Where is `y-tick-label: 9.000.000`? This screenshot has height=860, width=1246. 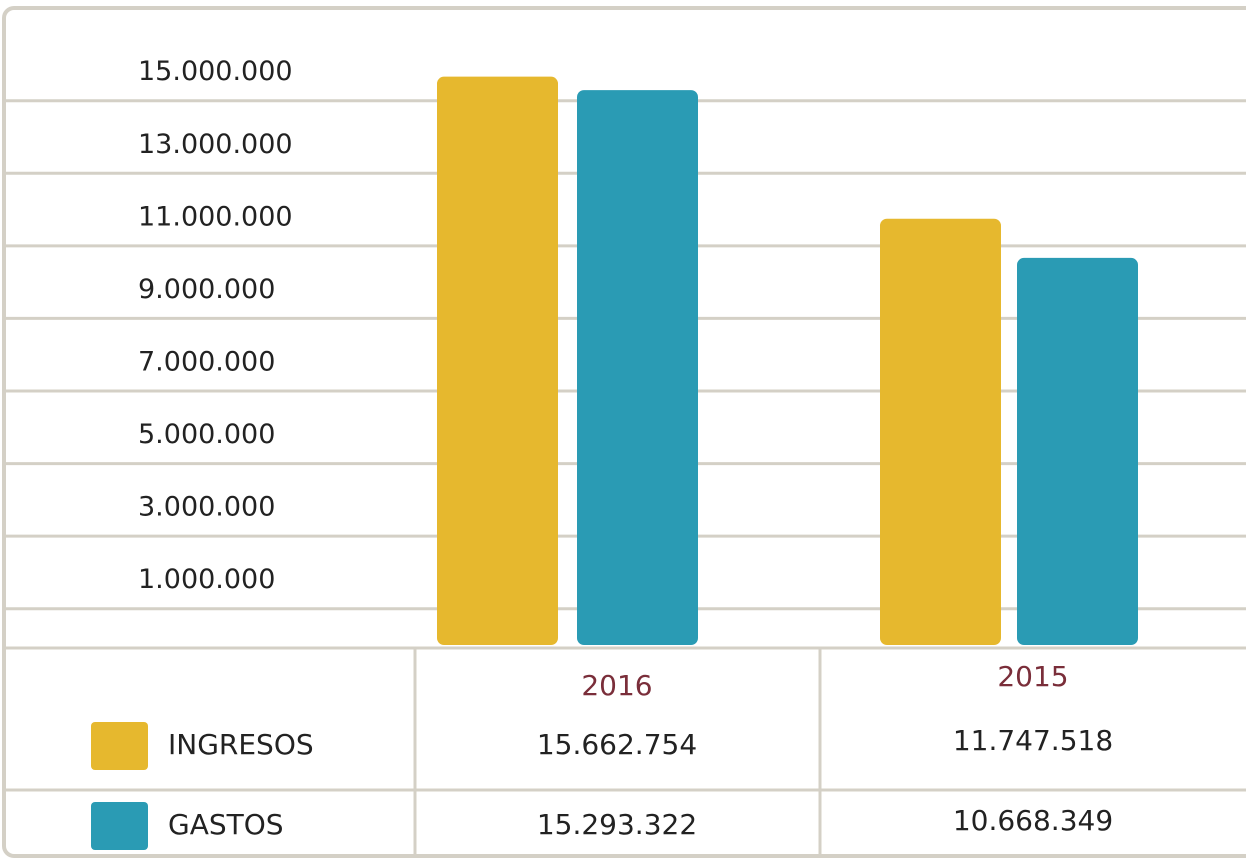
y-tick-label: 9.000.000 is located at coordinates (206, 289).